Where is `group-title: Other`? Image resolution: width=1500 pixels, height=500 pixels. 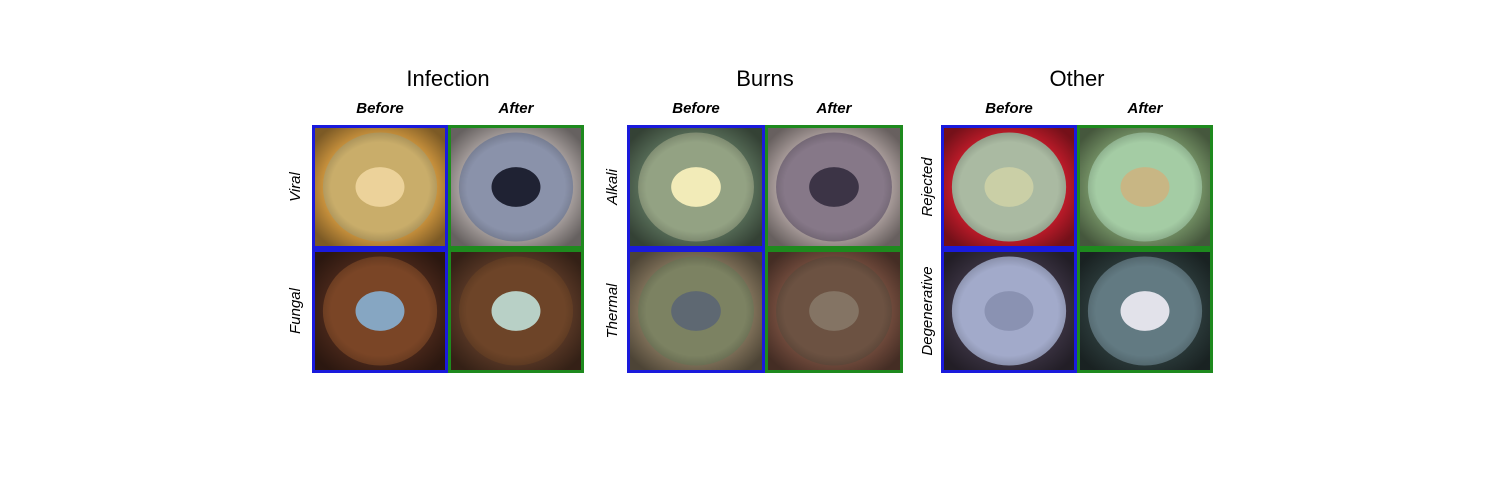 group-title: Other is located at coordinates (1076, 78).